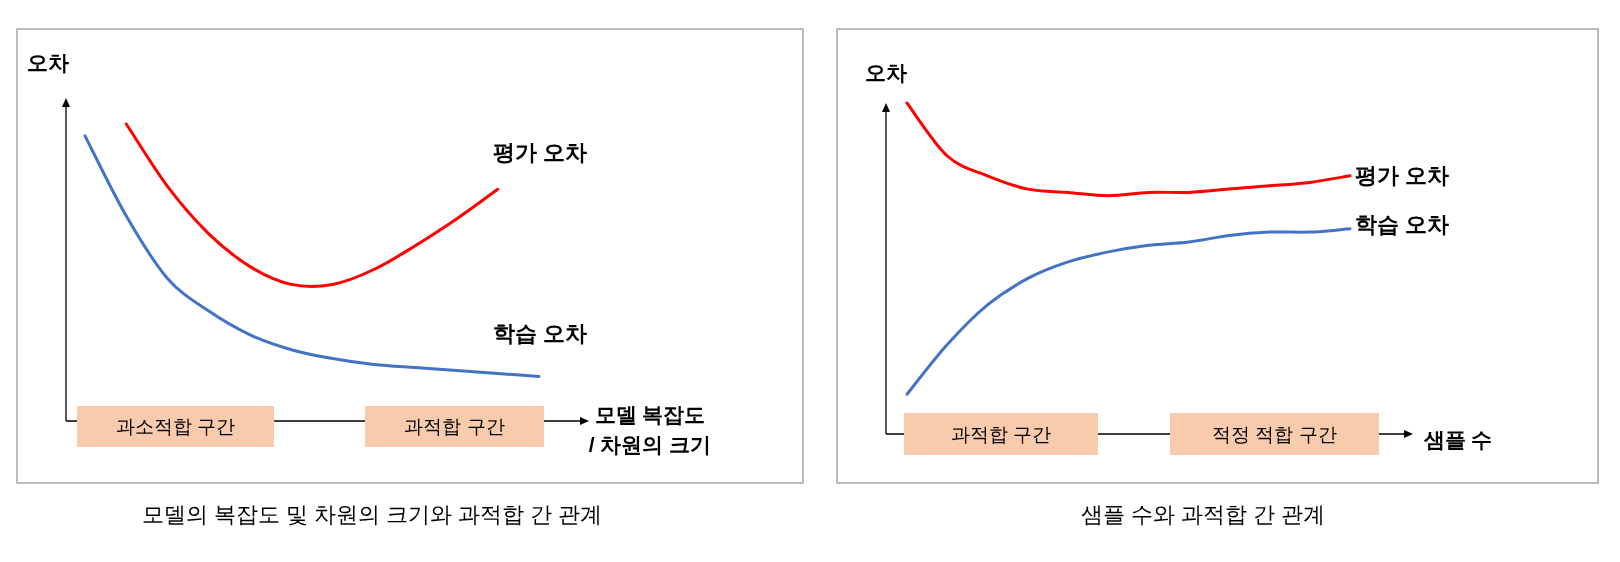  I want to click on text: 모델의 복잡도 및 차원의 크기와 과적합 간 관계, so click(372, 514).